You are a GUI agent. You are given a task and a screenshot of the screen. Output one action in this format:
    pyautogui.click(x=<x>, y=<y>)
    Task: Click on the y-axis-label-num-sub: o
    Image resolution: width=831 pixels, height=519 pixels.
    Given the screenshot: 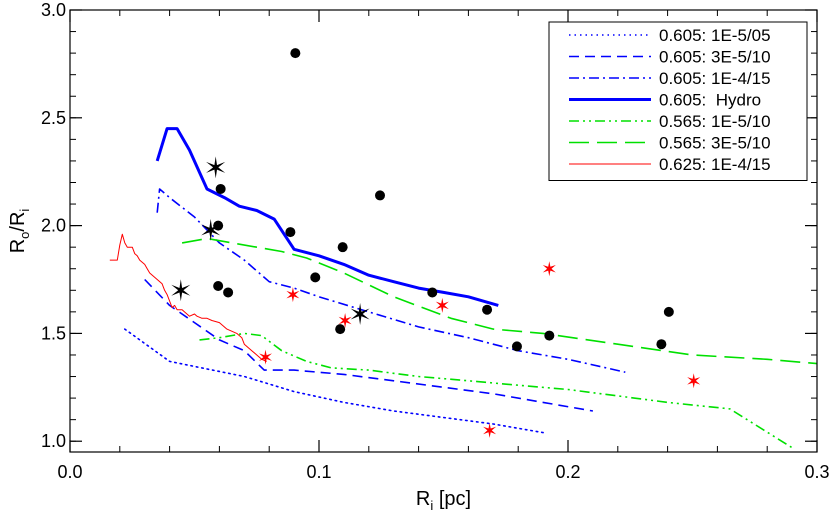 What is the action you would take?
    pyautogui.click(x=24, y=235)
    